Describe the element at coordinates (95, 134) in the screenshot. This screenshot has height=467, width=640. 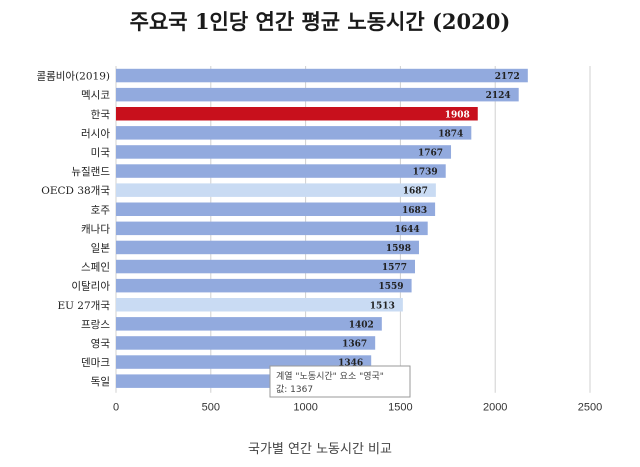
I see `category-label: 러시아` at that location.